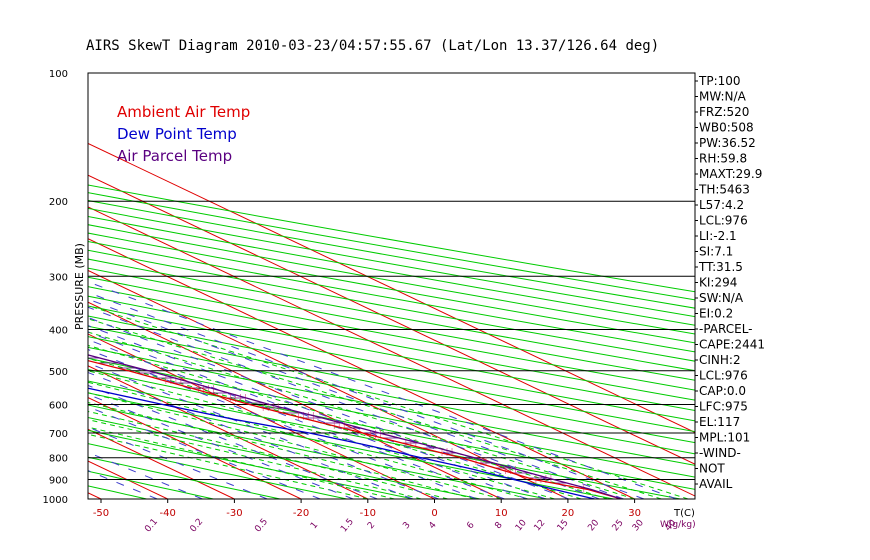 The height and width of the screenshot is (560, 870). What do you see at coordinates (521, 525) in the screenshot?
I see `mixing-ratio-label: 10` at bounding box center [521, 525].